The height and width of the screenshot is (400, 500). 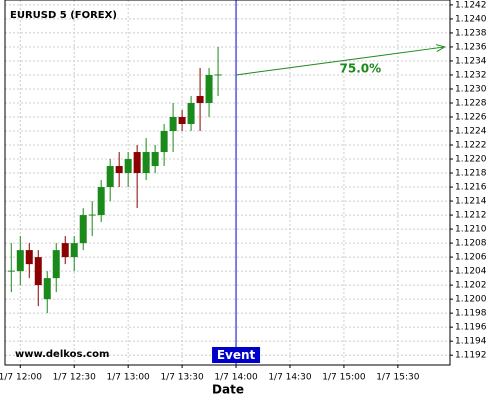 What do you see at coordinates (471, 272) in the screenshot?
I see `y-tick-label: 1.1204` at bounding box center [471, 272].